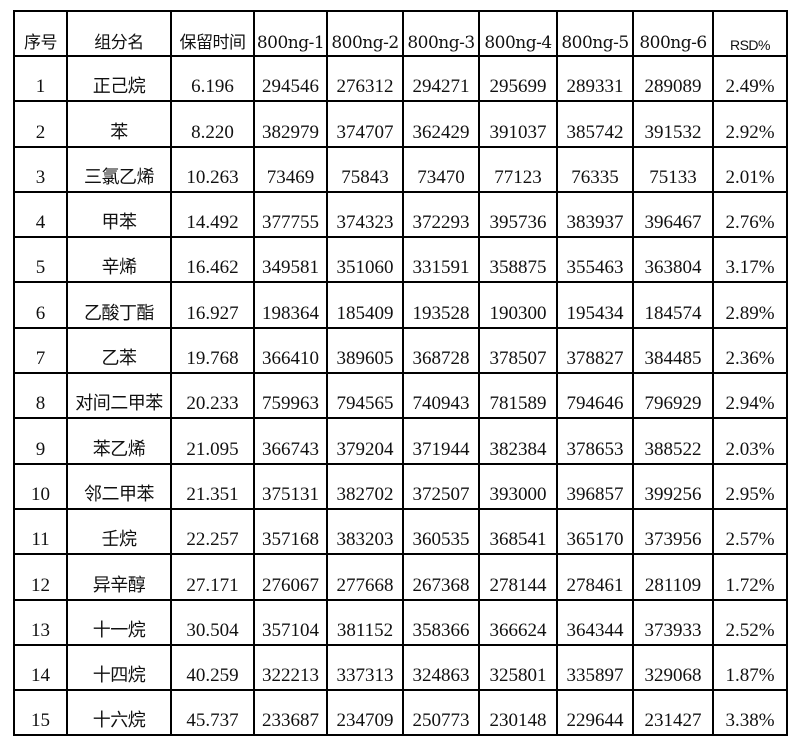  Describe the element at coordinates (595, 33) in the screenshot. I see `header-800ng-5: 800ng-5` at that location.